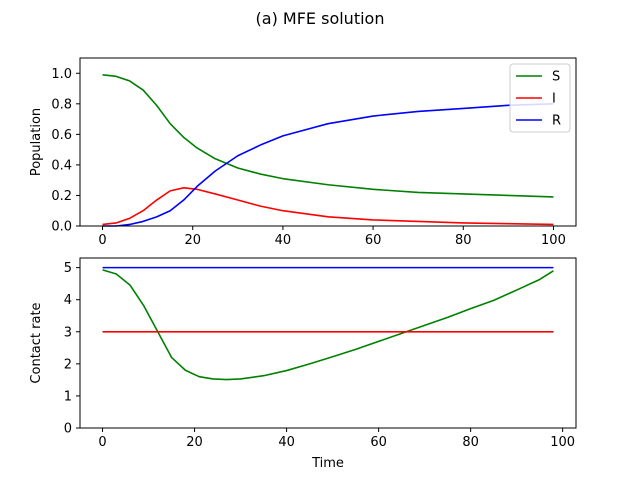  I want to click on y-axis-label: Population, so click(36, 142).